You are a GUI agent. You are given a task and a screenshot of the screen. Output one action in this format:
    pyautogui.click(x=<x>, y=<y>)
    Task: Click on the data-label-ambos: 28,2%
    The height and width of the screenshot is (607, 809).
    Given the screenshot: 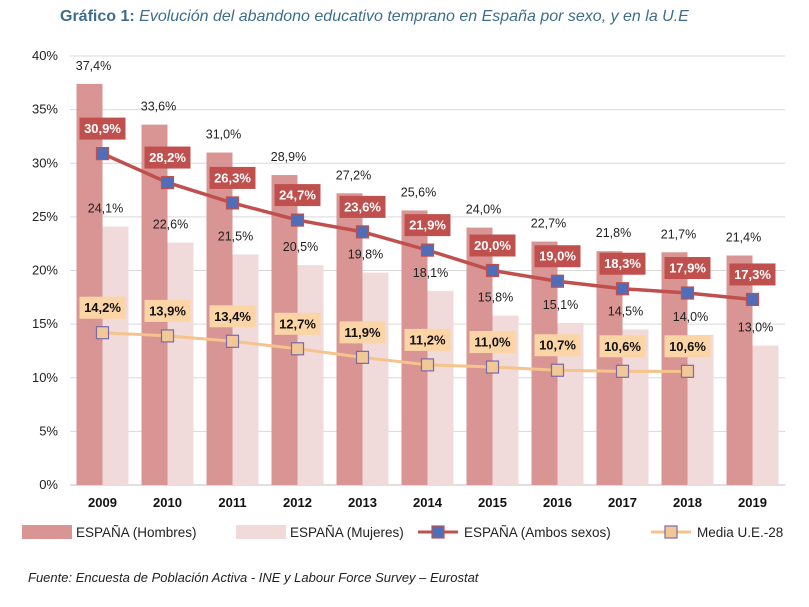 What is the action you would take?
    pyautogui.click(x=167, y=157)
    